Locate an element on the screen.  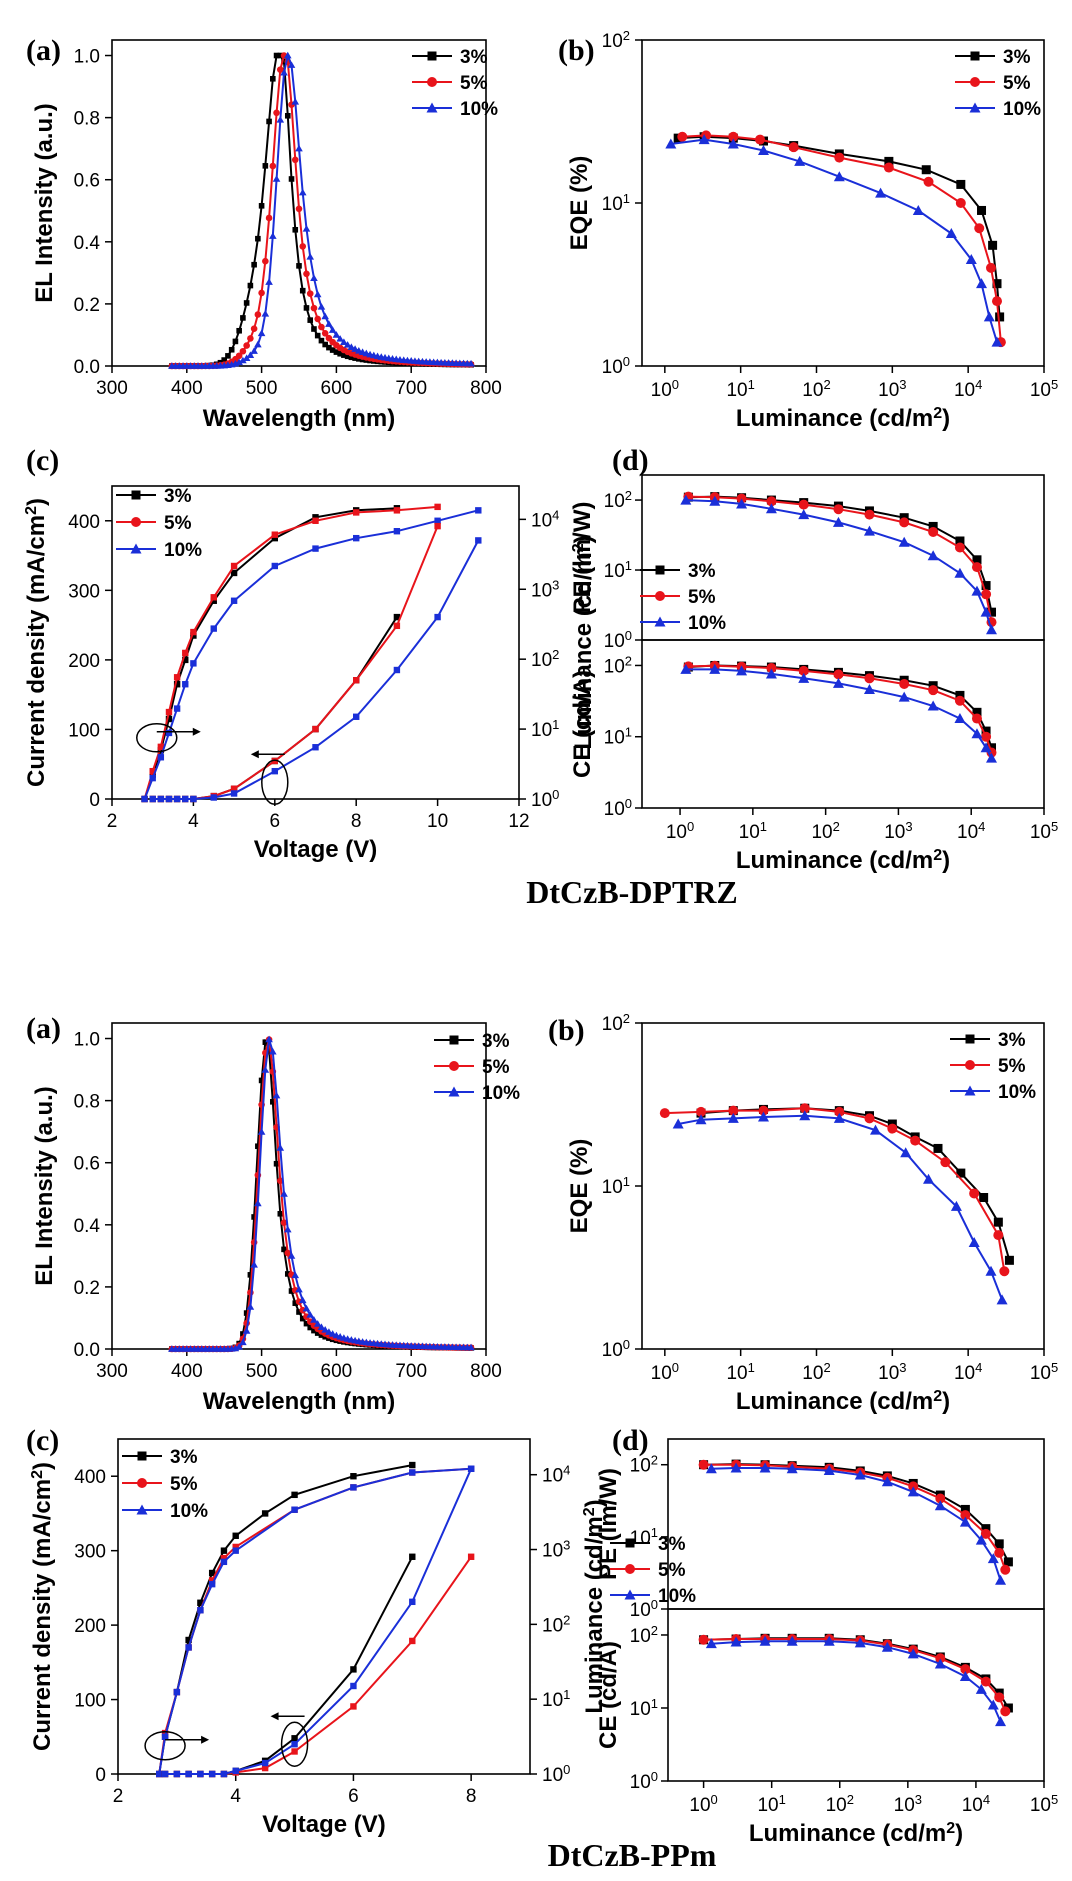
bot-d-legend-marker is located at coordinates (630, 1543).